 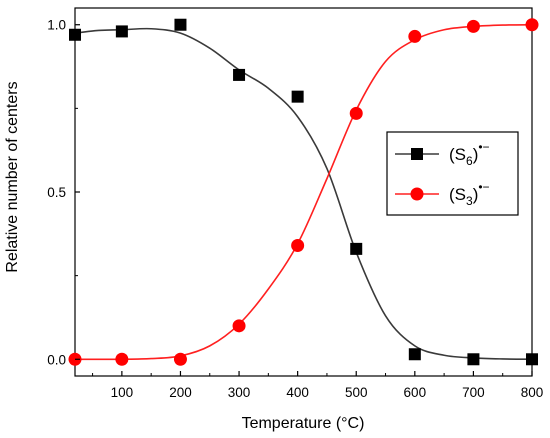 What do you see at coordinates (239, 392) in the screenshot?
I see `x-tick-label: 300` at bounding box center [239, 392].